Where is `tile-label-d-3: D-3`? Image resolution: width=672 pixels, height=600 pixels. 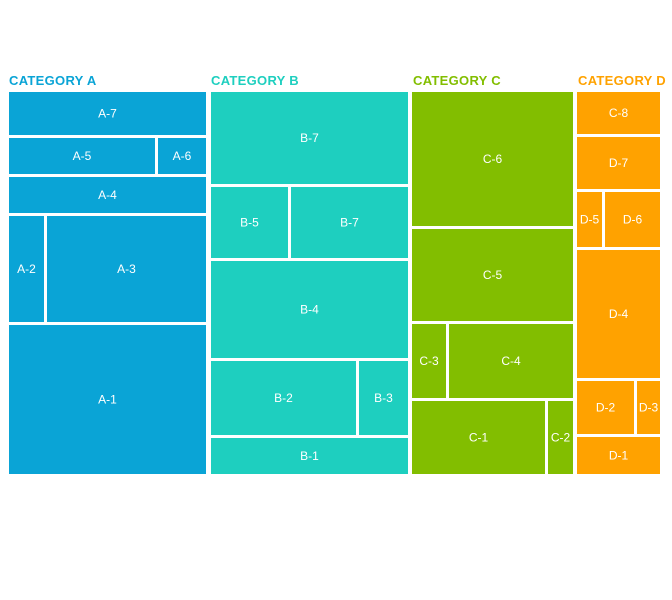
tile-label-d-3: D-3 is located at coordinates (649, 408).